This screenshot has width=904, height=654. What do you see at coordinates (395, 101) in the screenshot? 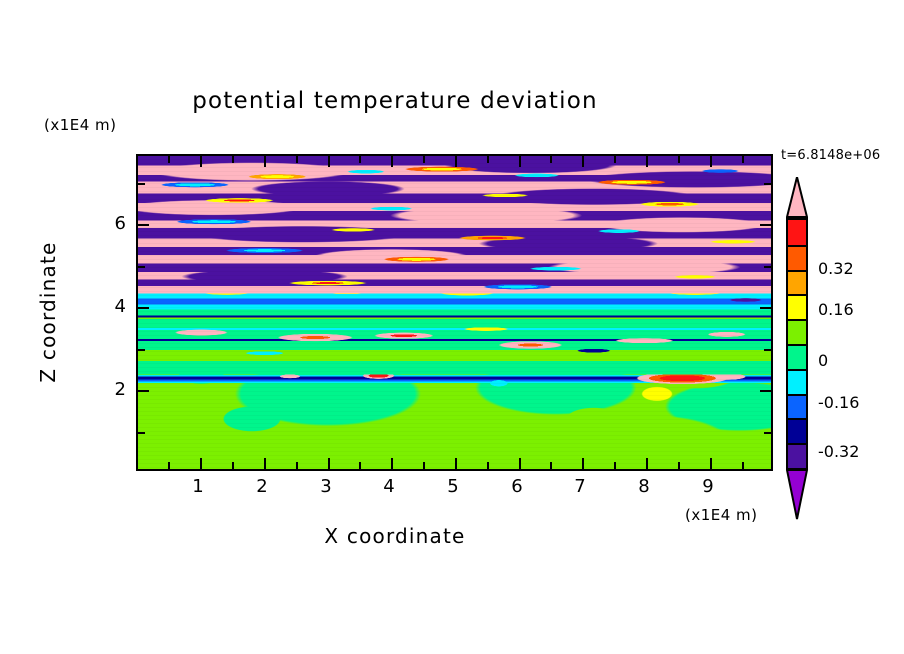
I see `page-title: potential temperature deviation` at bounding box center [395, 101].